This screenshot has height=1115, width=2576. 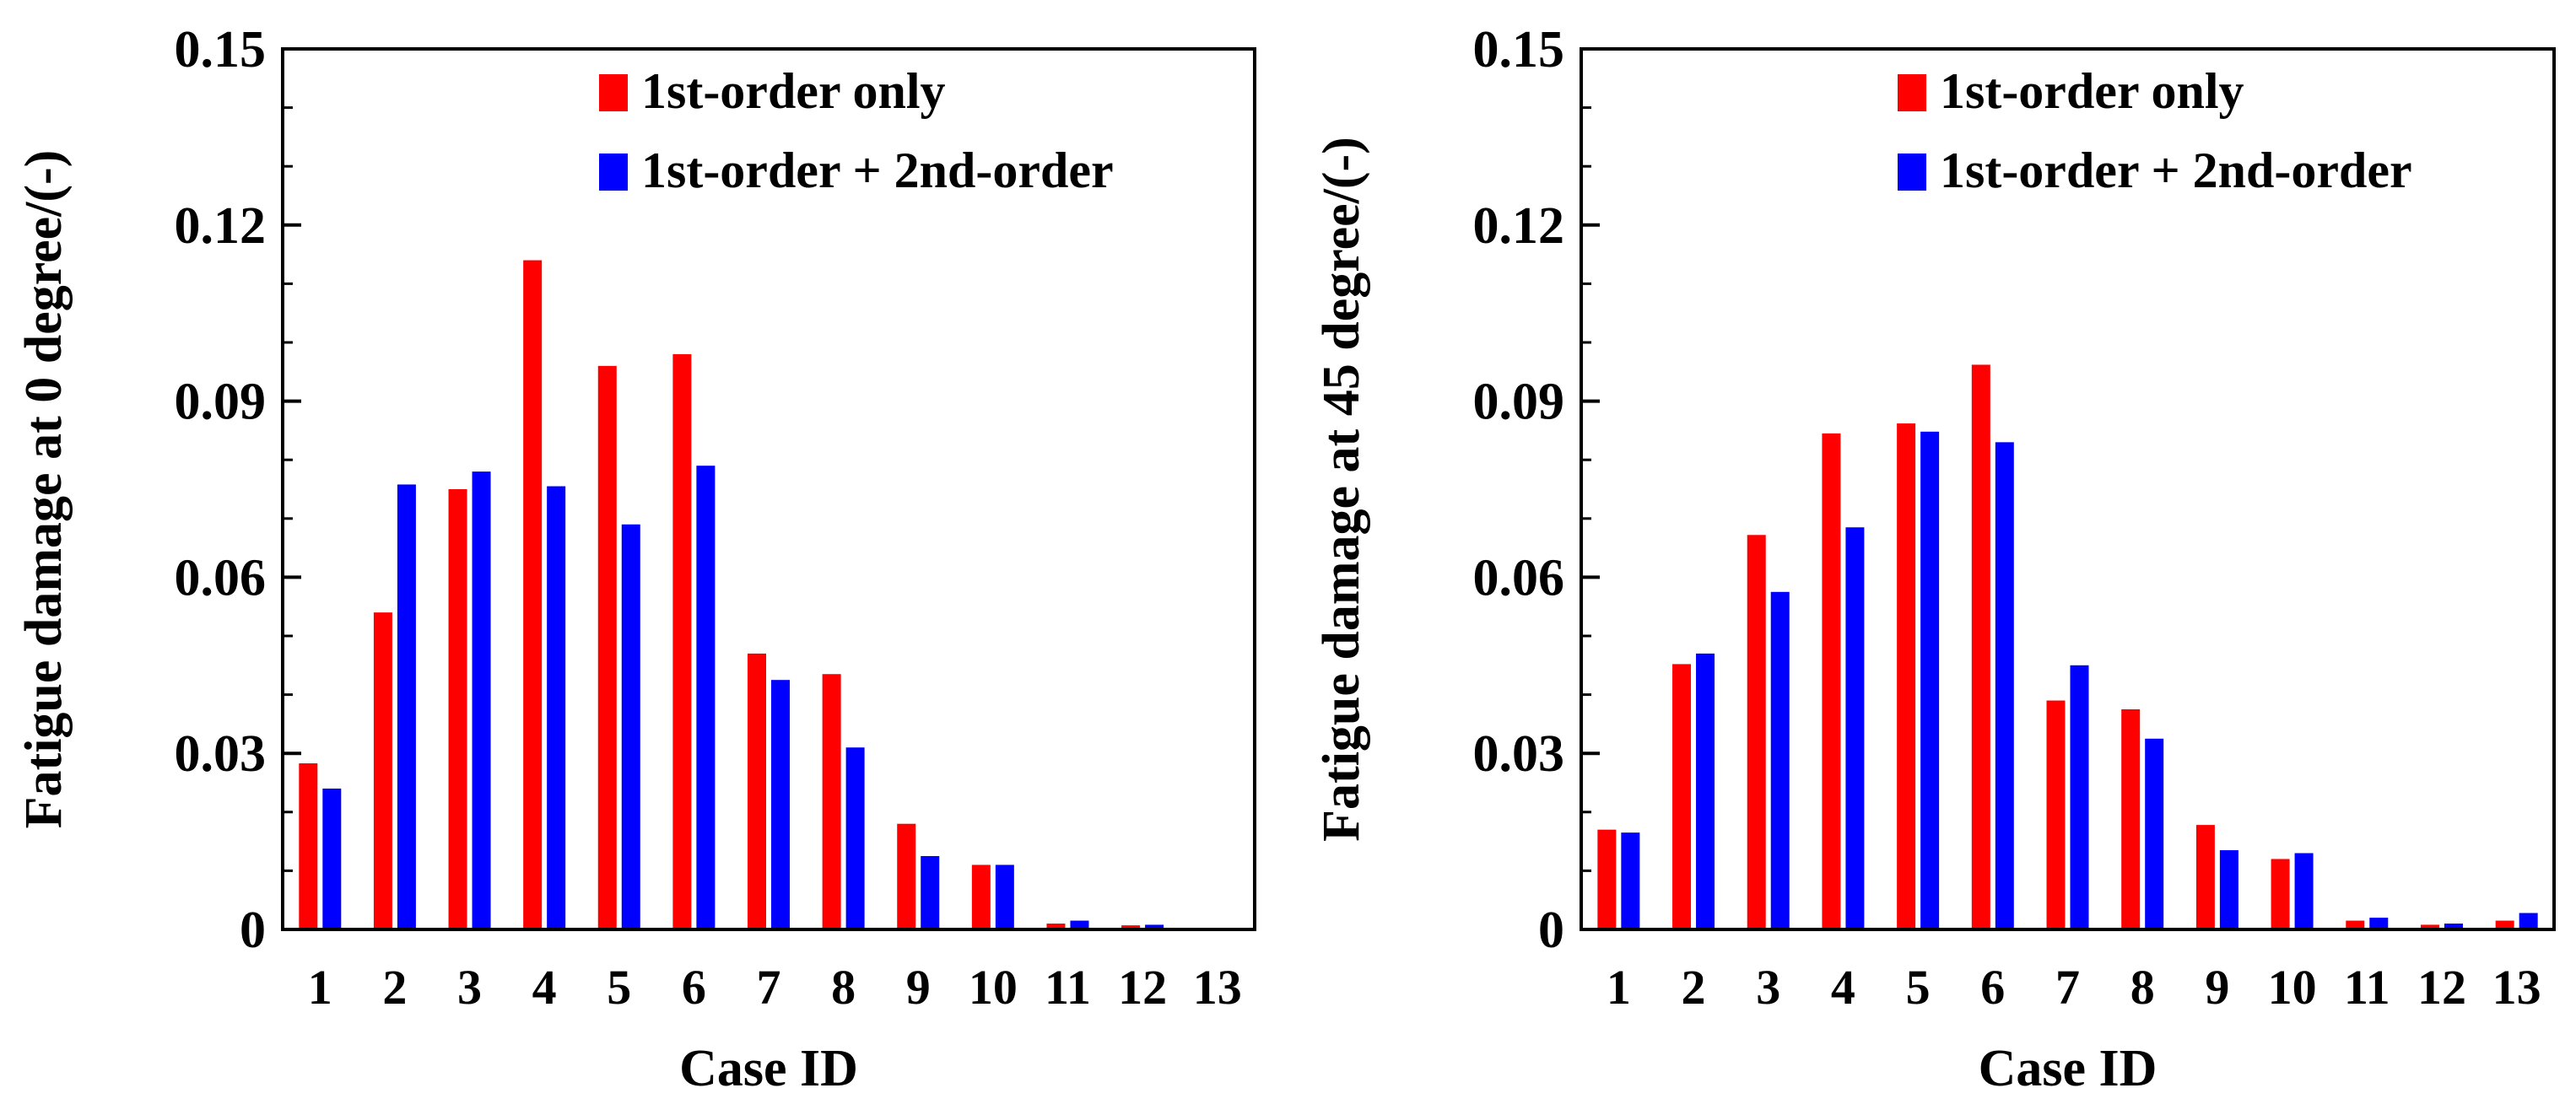 I want to click on legend-label: 1st-order only, so click(x=2092, y=91).